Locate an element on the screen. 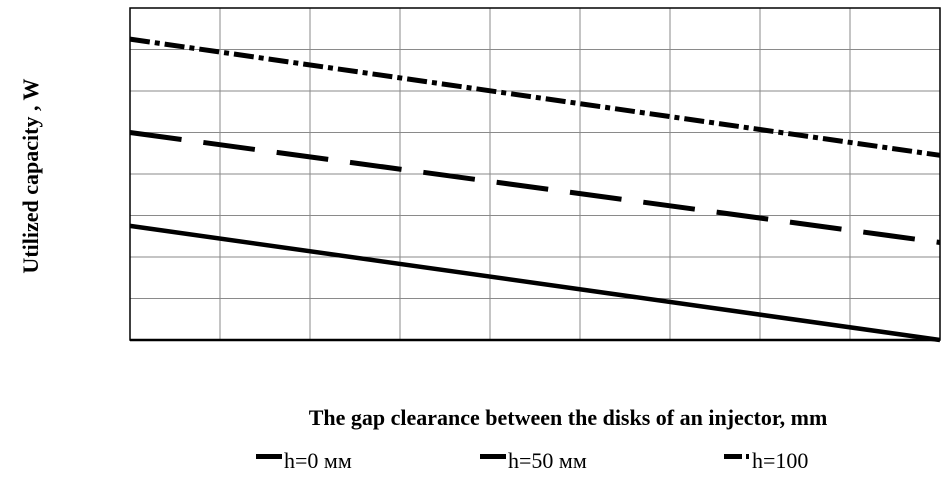 The image size is (952, 484). legend-label: h=100 is located at coordinates (780, 460).